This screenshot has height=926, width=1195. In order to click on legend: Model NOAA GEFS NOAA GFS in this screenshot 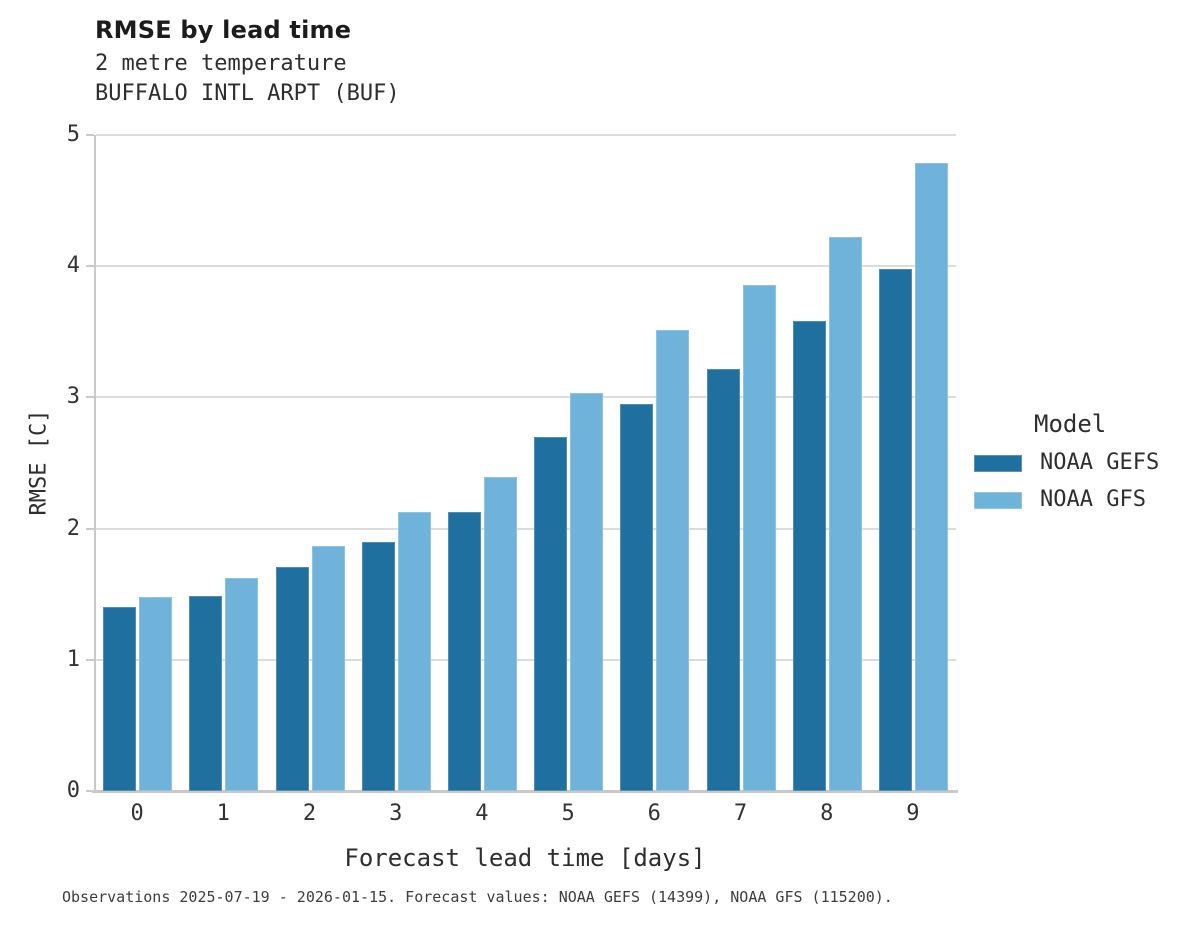, I will do `click(1066, 468)`.